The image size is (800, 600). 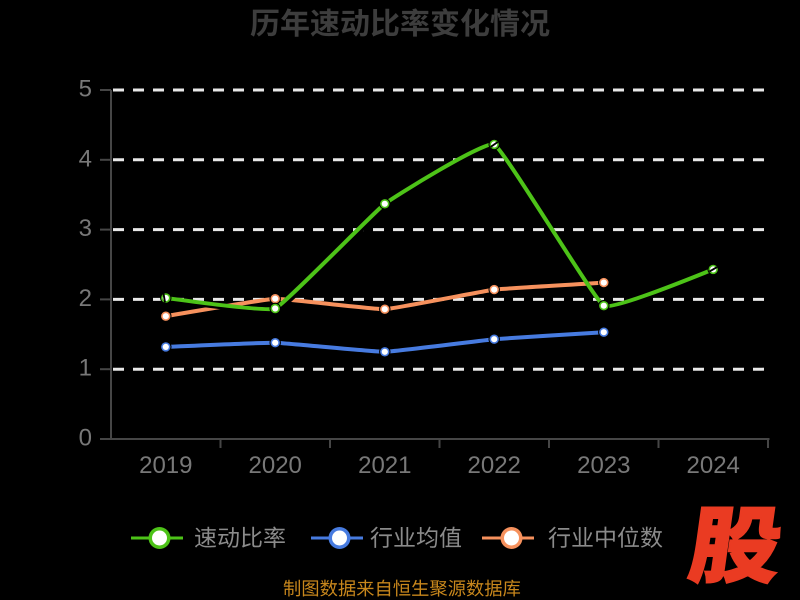 What do you see at coordinates (713, 465) in the screenshot?
I see `svg-text: 2024` at bounding box center [713, 465].